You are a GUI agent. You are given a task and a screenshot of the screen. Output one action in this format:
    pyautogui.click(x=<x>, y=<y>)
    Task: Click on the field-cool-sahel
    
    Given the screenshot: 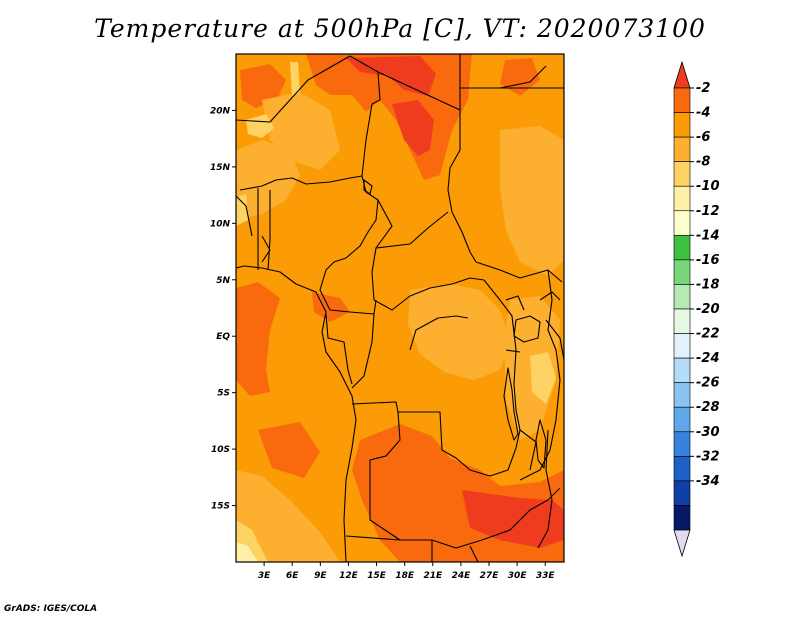 What is the action you would take?
    pyautogui.click(x=268, y=180)
    